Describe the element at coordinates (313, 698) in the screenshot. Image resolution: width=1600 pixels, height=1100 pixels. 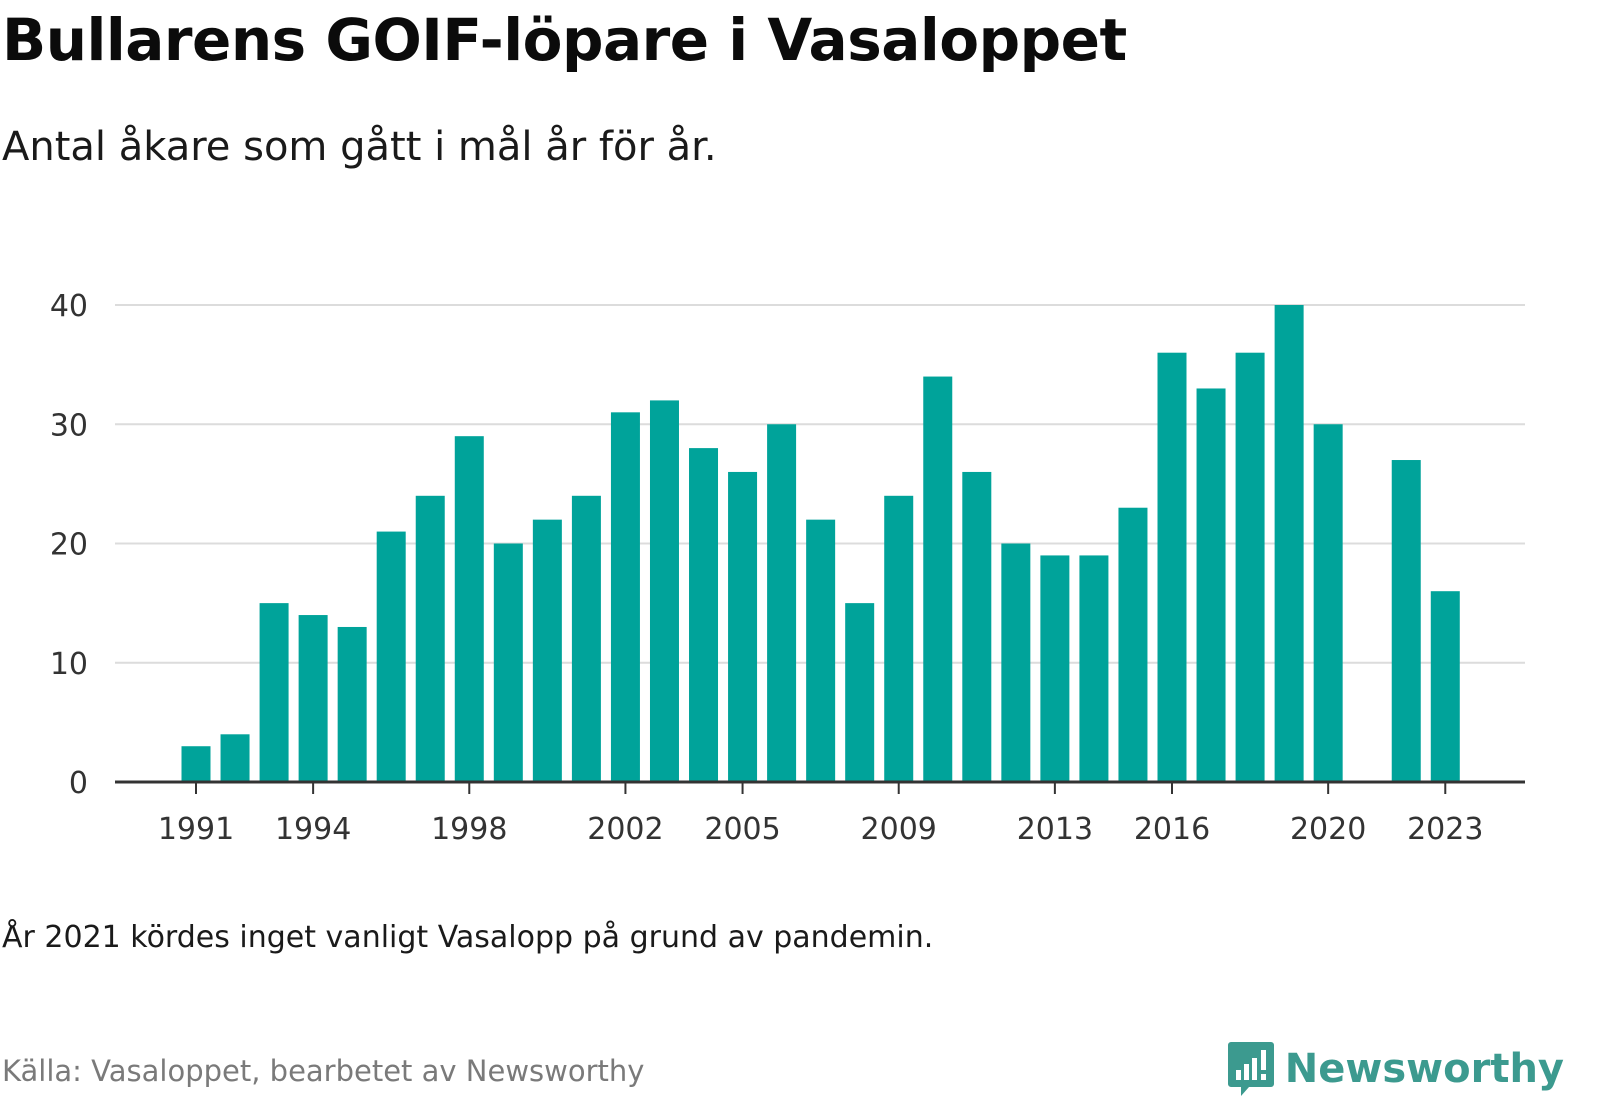
I see `bar-1994` at that location.